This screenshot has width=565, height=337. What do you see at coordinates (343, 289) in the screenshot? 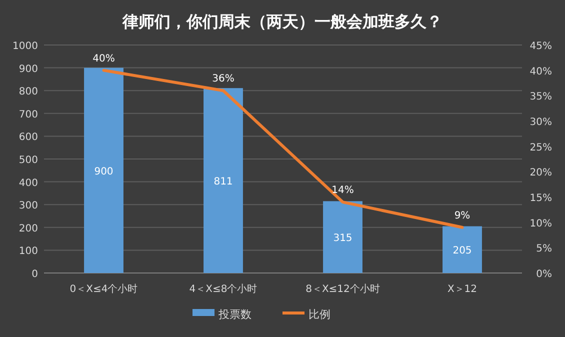
I see `x-tick-label: 8＜X≤12个小时` at bounding box center [343, 289].